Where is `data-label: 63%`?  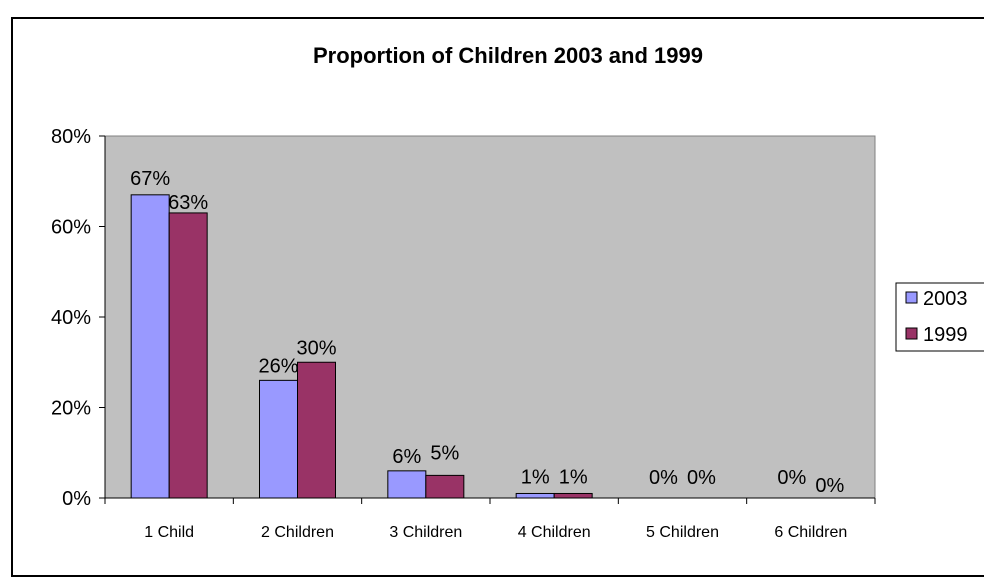 data-label: 63% is located at coordinates (188, 203).